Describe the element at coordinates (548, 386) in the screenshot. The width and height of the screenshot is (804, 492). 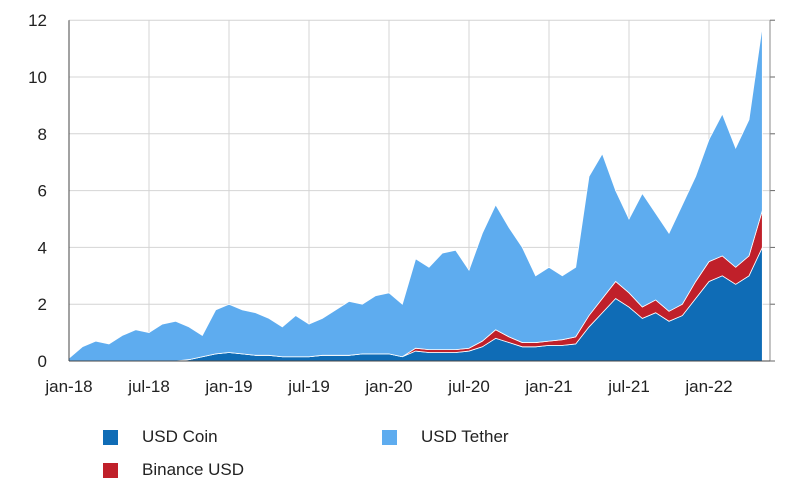
I see `x-tick-label: jan-21` at that location.